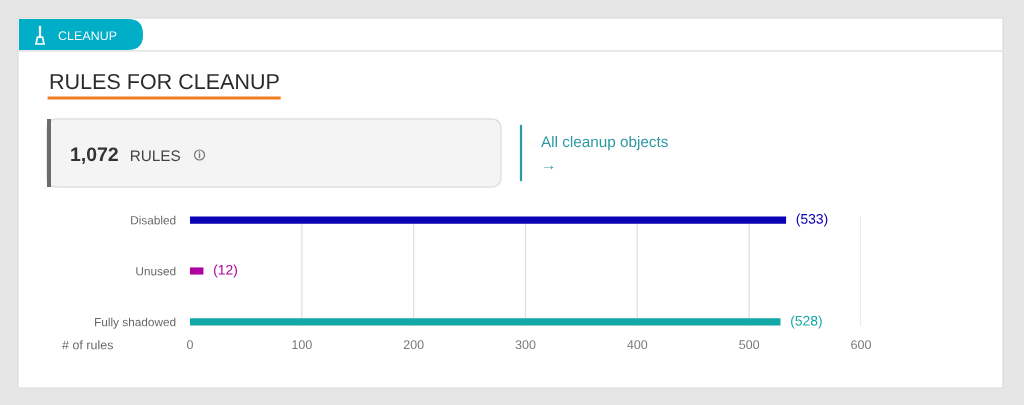  What do you see at coordinates (413, 345) in the screenshot?
I see `x-tick-label: 200` at bounding box center [413, 345].